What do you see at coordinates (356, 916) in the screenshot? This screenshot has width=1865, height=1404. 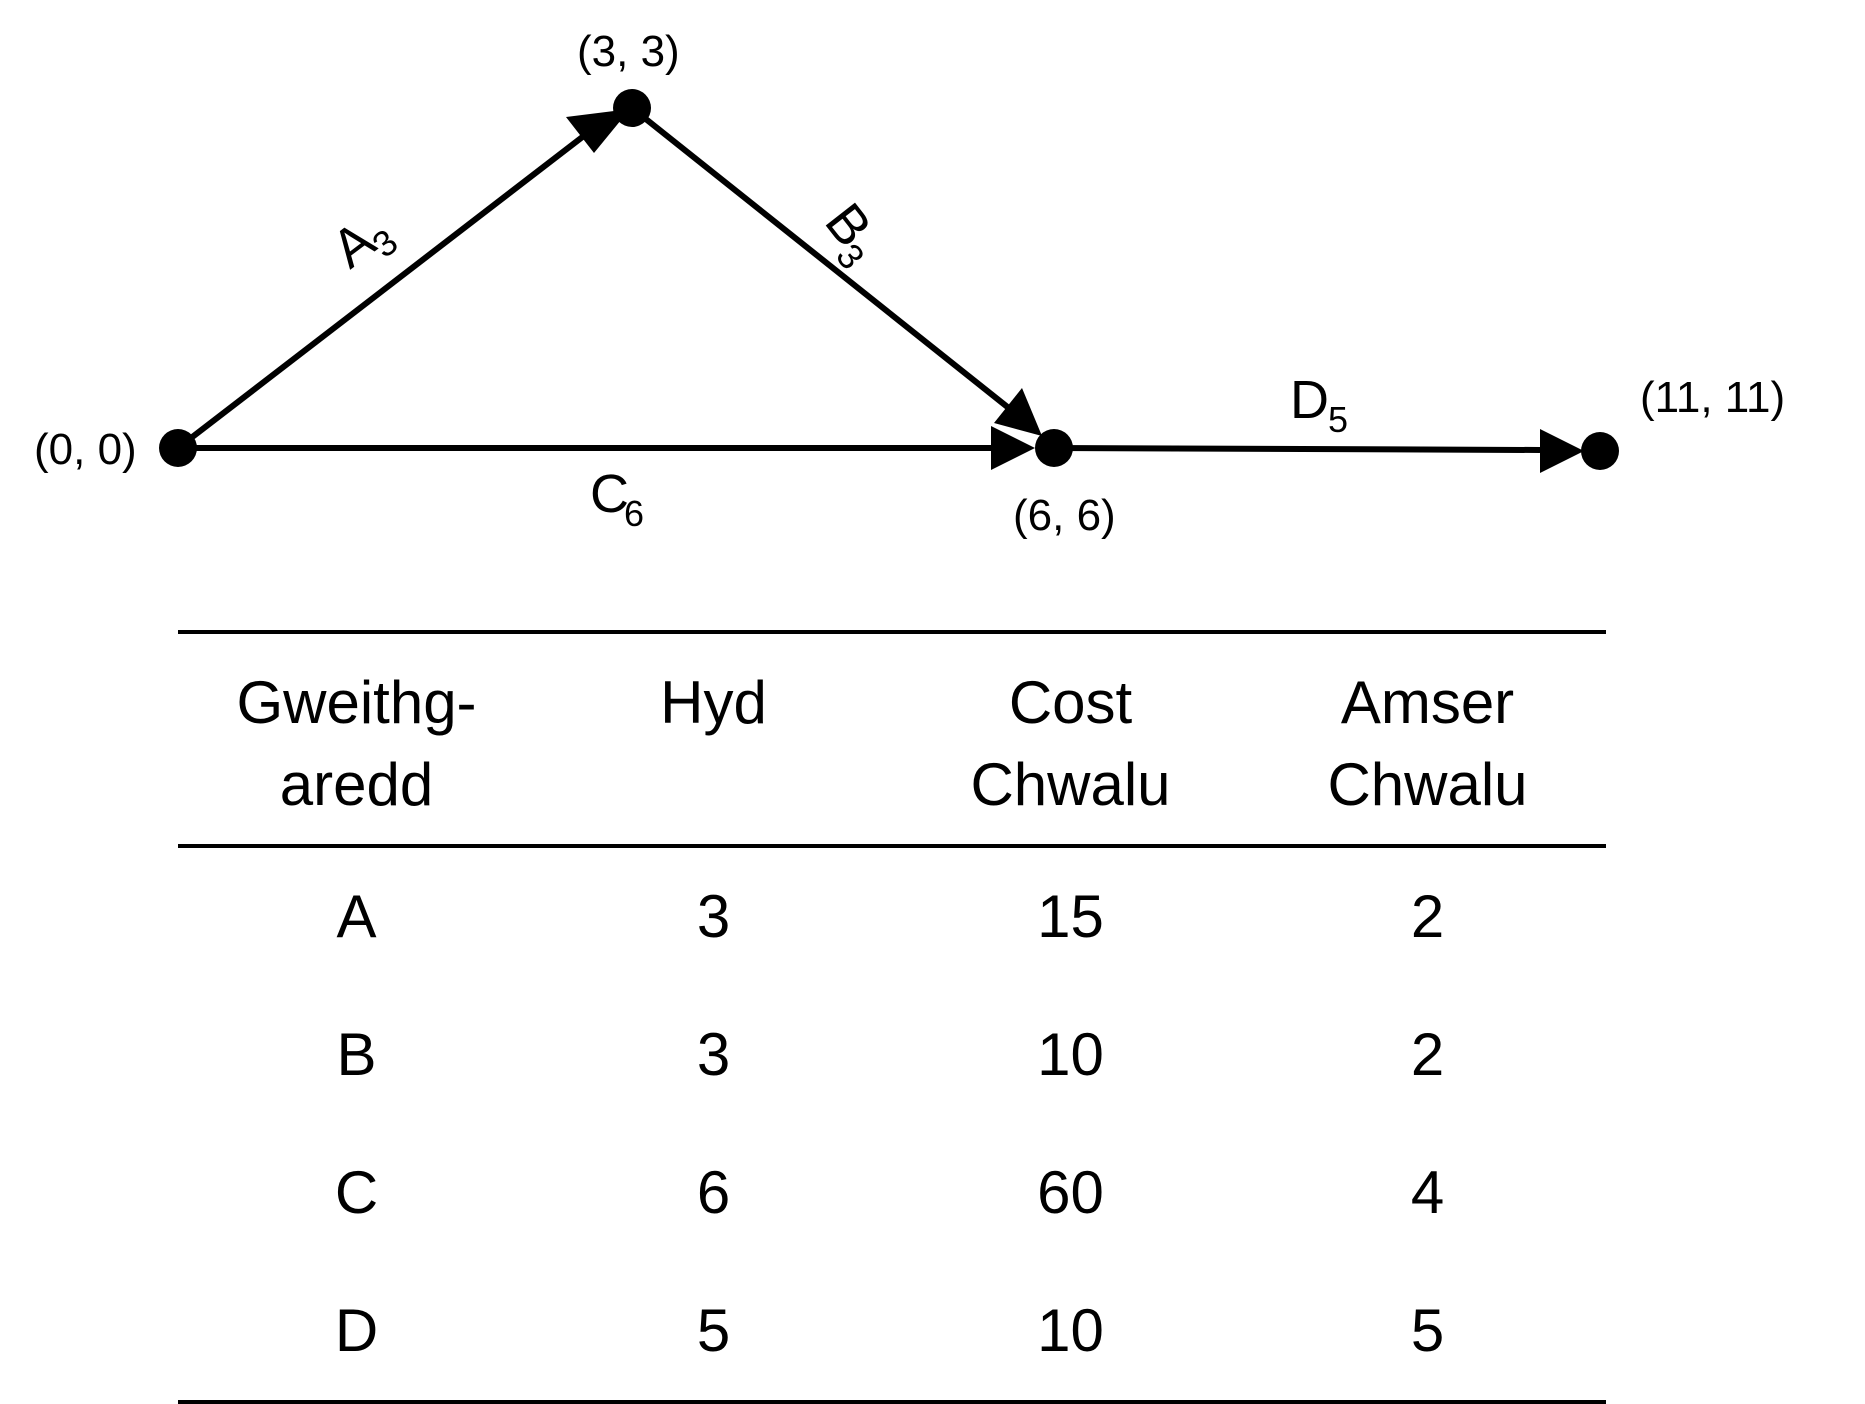 I see `cell-activity: A` at bounding box center [356, 916].